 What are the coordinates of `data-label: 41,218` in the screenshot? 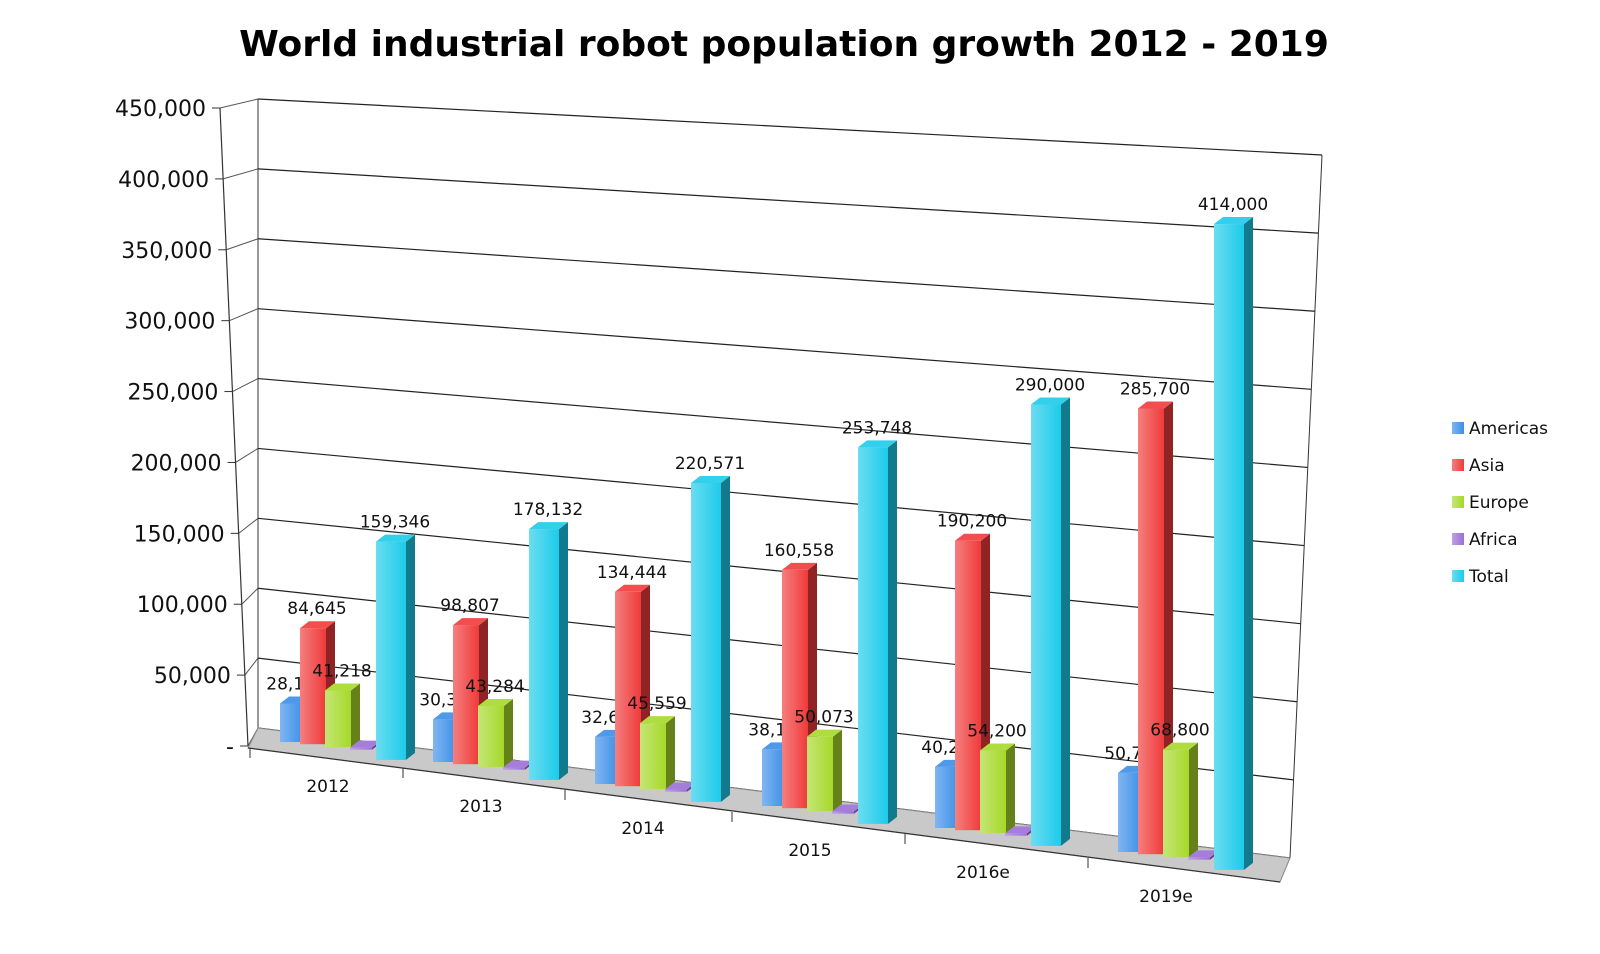 It's located at (341, 671).